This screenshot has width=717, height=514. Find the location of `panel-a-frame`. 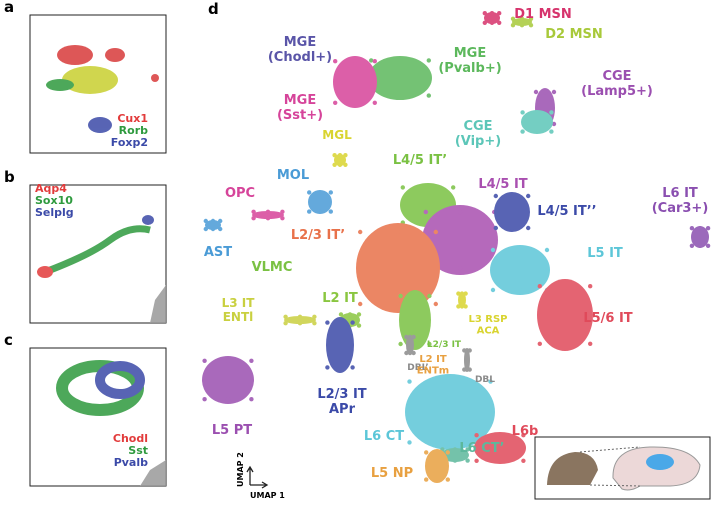

panel-a-frame is located at coordinates (98, 84).